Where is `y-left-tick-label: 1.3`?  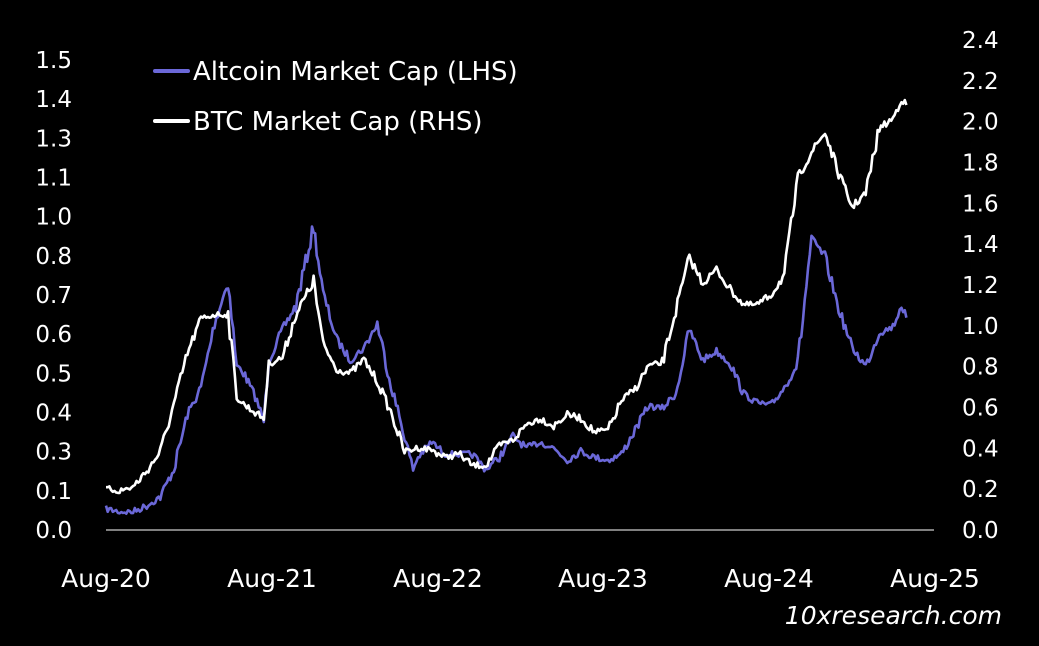 y-left-tick-label: 1.3 is located at coordinates (53, 139).